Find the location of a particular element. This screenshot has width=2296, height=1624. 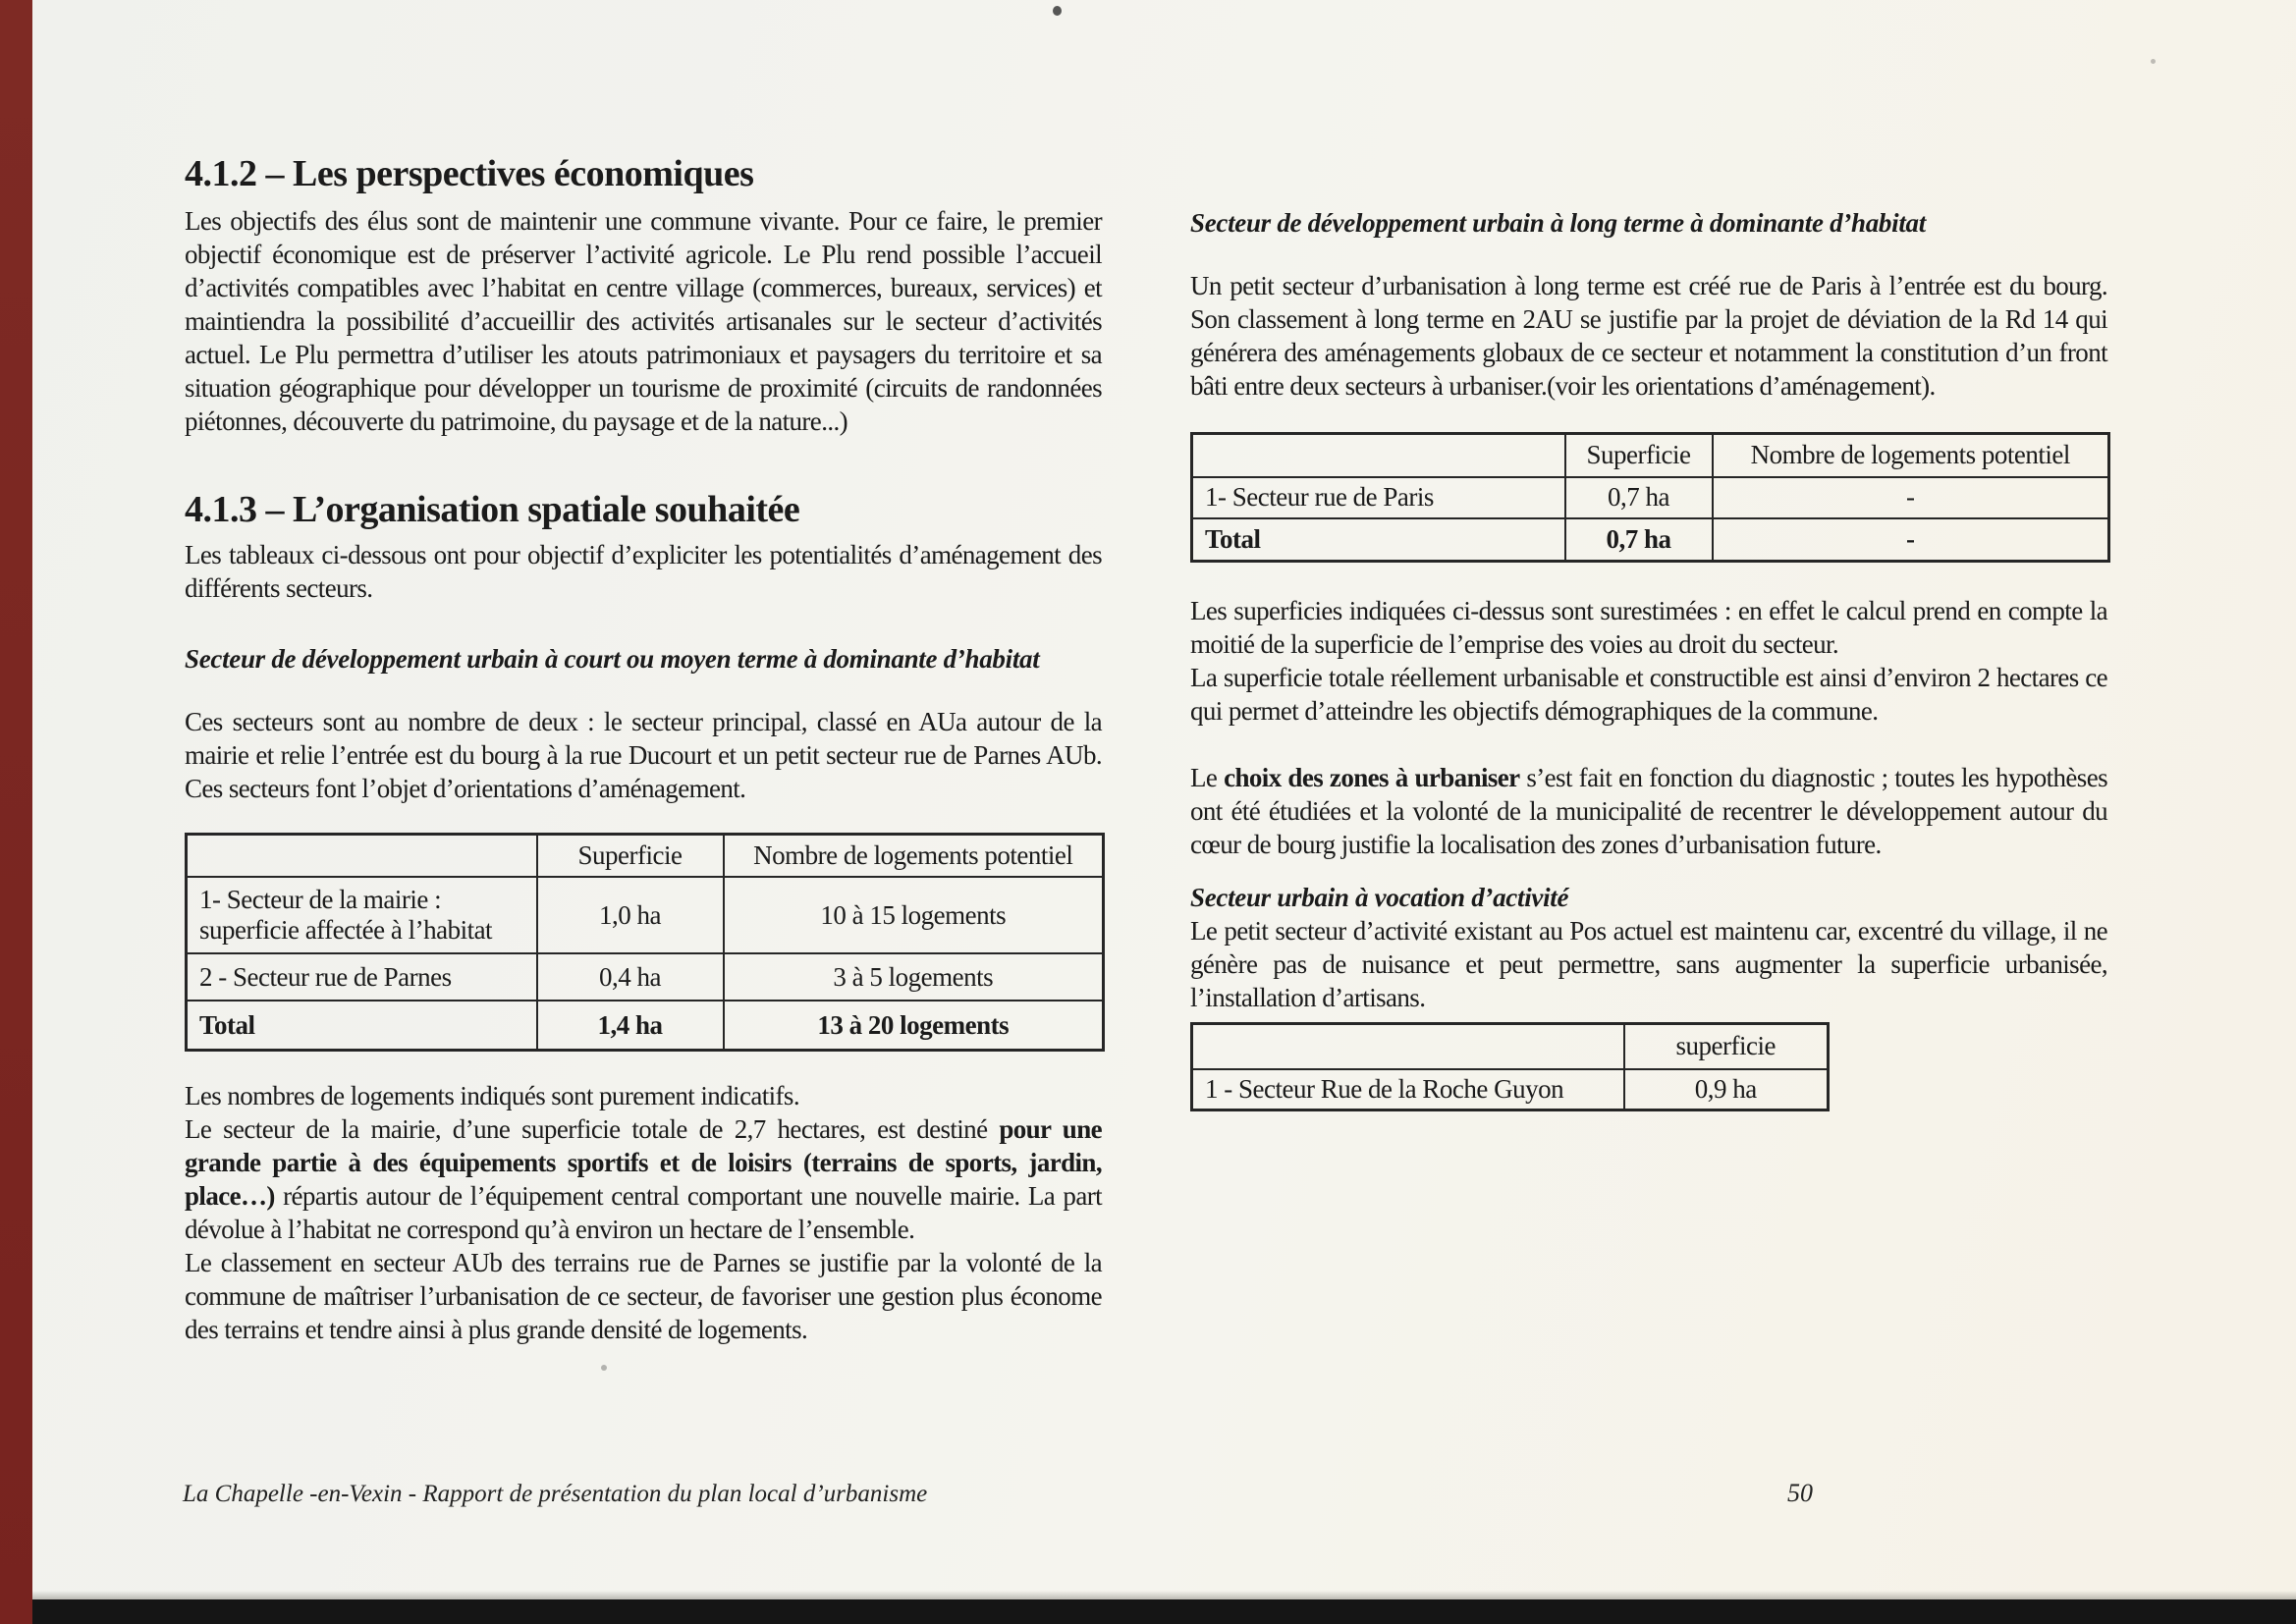

text-segment-bold: choix des zones à urbaniser is located at coordinates (1372, 777).